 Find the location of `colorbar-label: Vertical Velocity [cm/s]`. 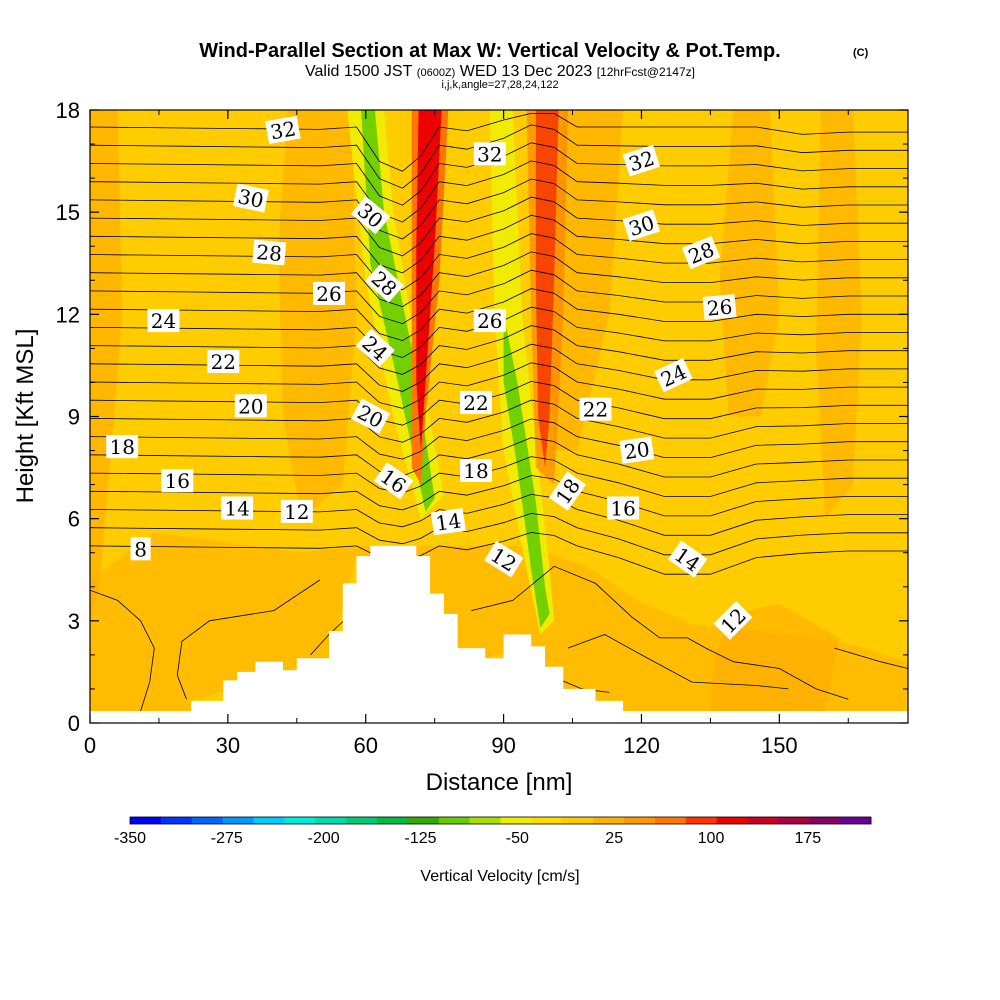

colorbar-label: Vertical Velocity [cm/s] is located at coordinates (499, 876).